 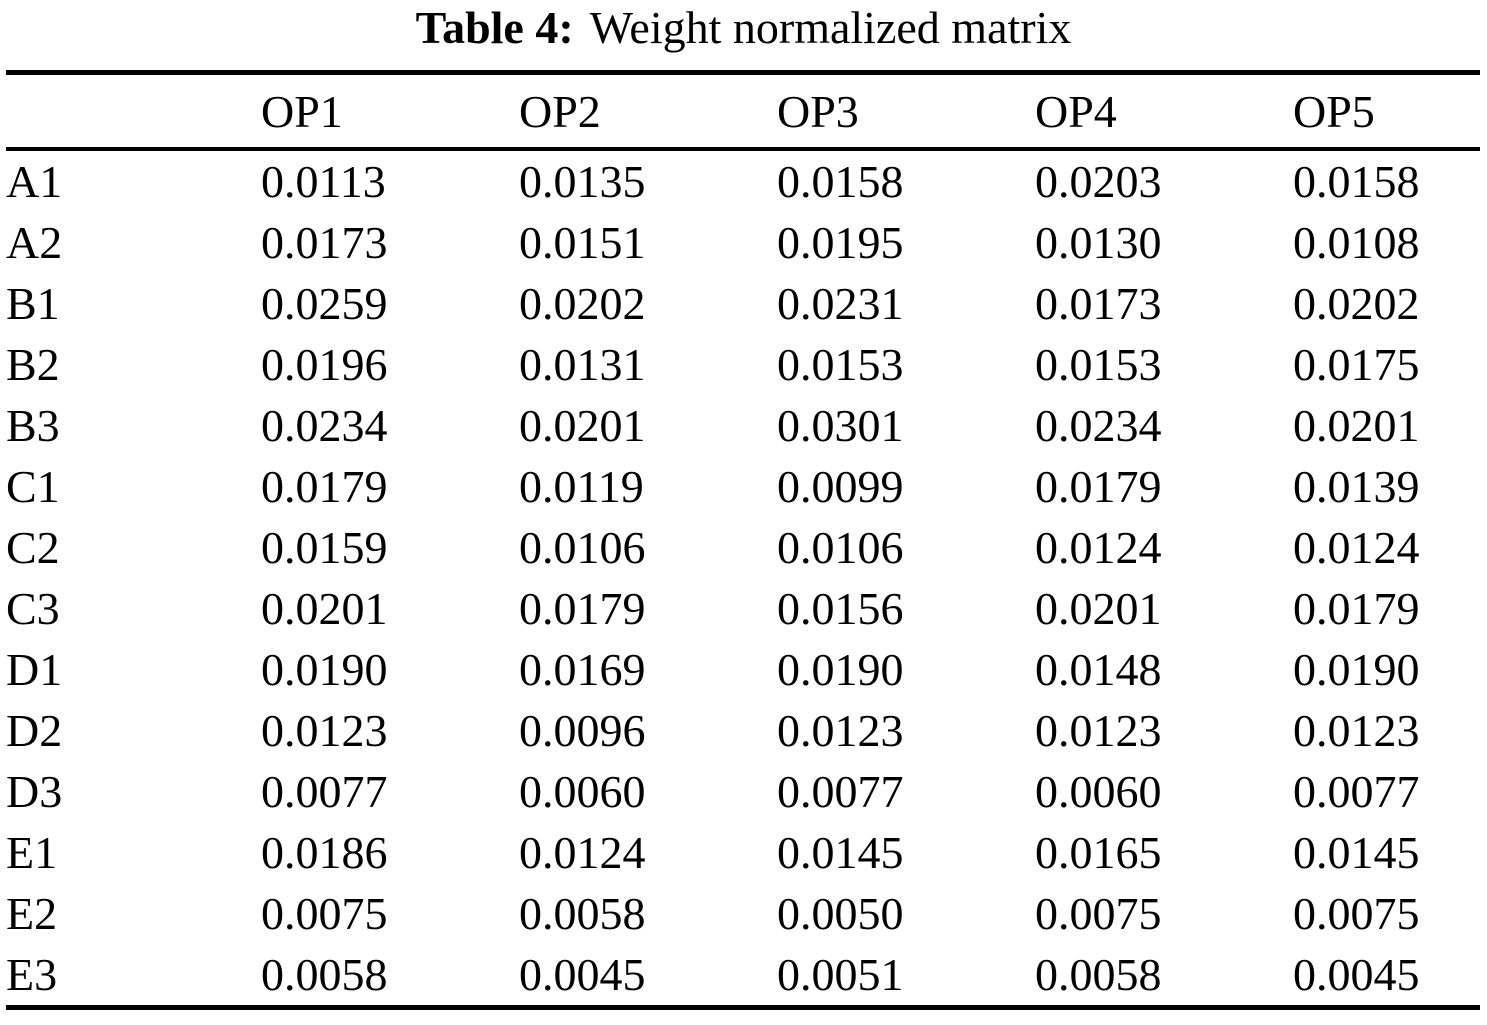 What do you see at coordinates (743, 364) in the screenshot?
I see `table-row: B2 0.0196 0.0131 0.0153 0.0153 0.0175` at bounding box center [743, 364].